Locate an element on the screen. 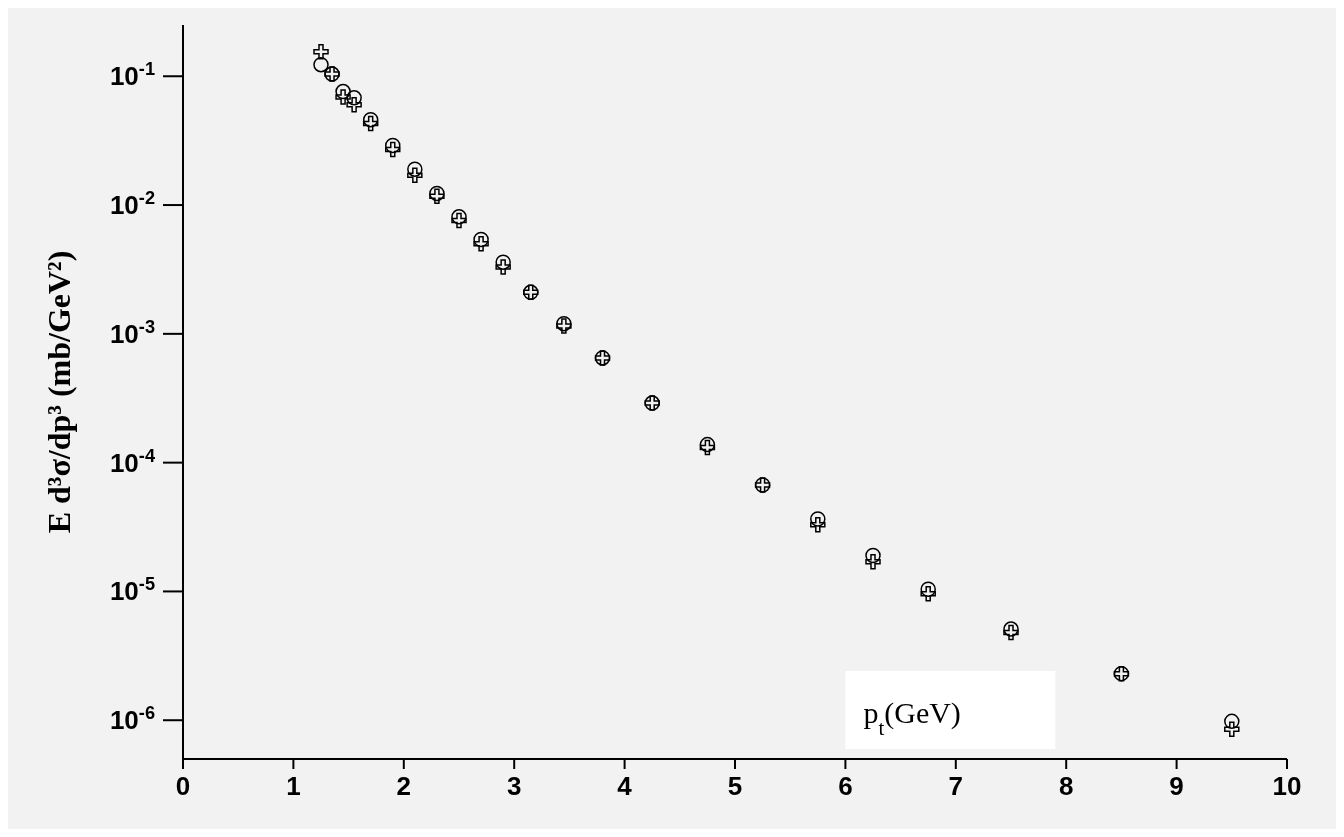 This screenshot has height=837, width=1344. y-tick-label: 10$^{-5}$ is located at coordinates (132, 590).